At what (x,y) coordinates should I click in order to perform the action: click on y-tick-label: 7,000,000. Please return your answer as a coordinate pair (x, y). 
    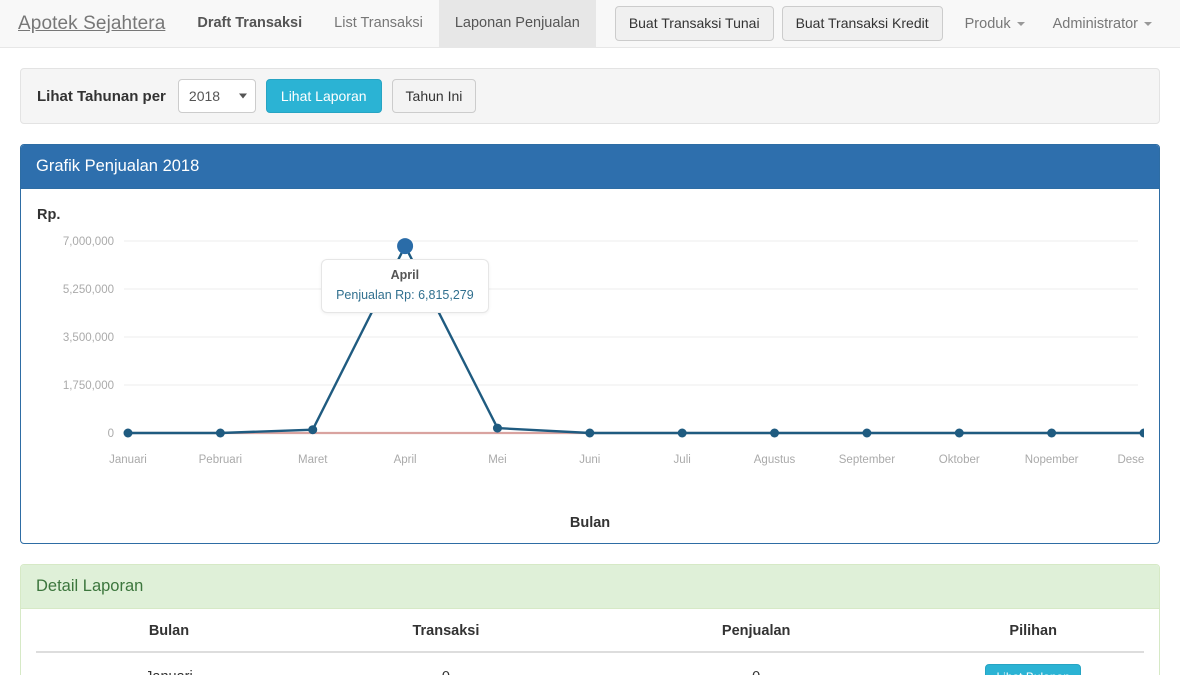
    Looking at the image, I should click on (88, 242).